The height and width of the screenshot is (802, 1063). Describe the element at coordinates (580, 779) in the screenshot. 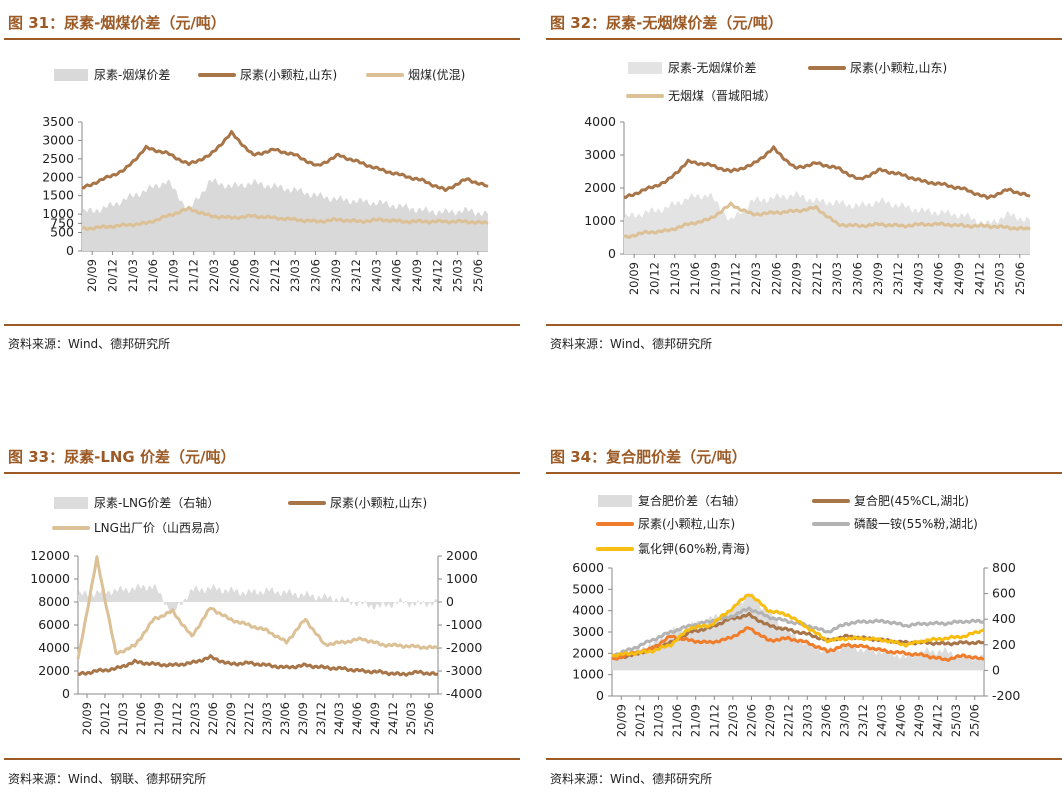

I see `source-label: 资料来源：` at that location.